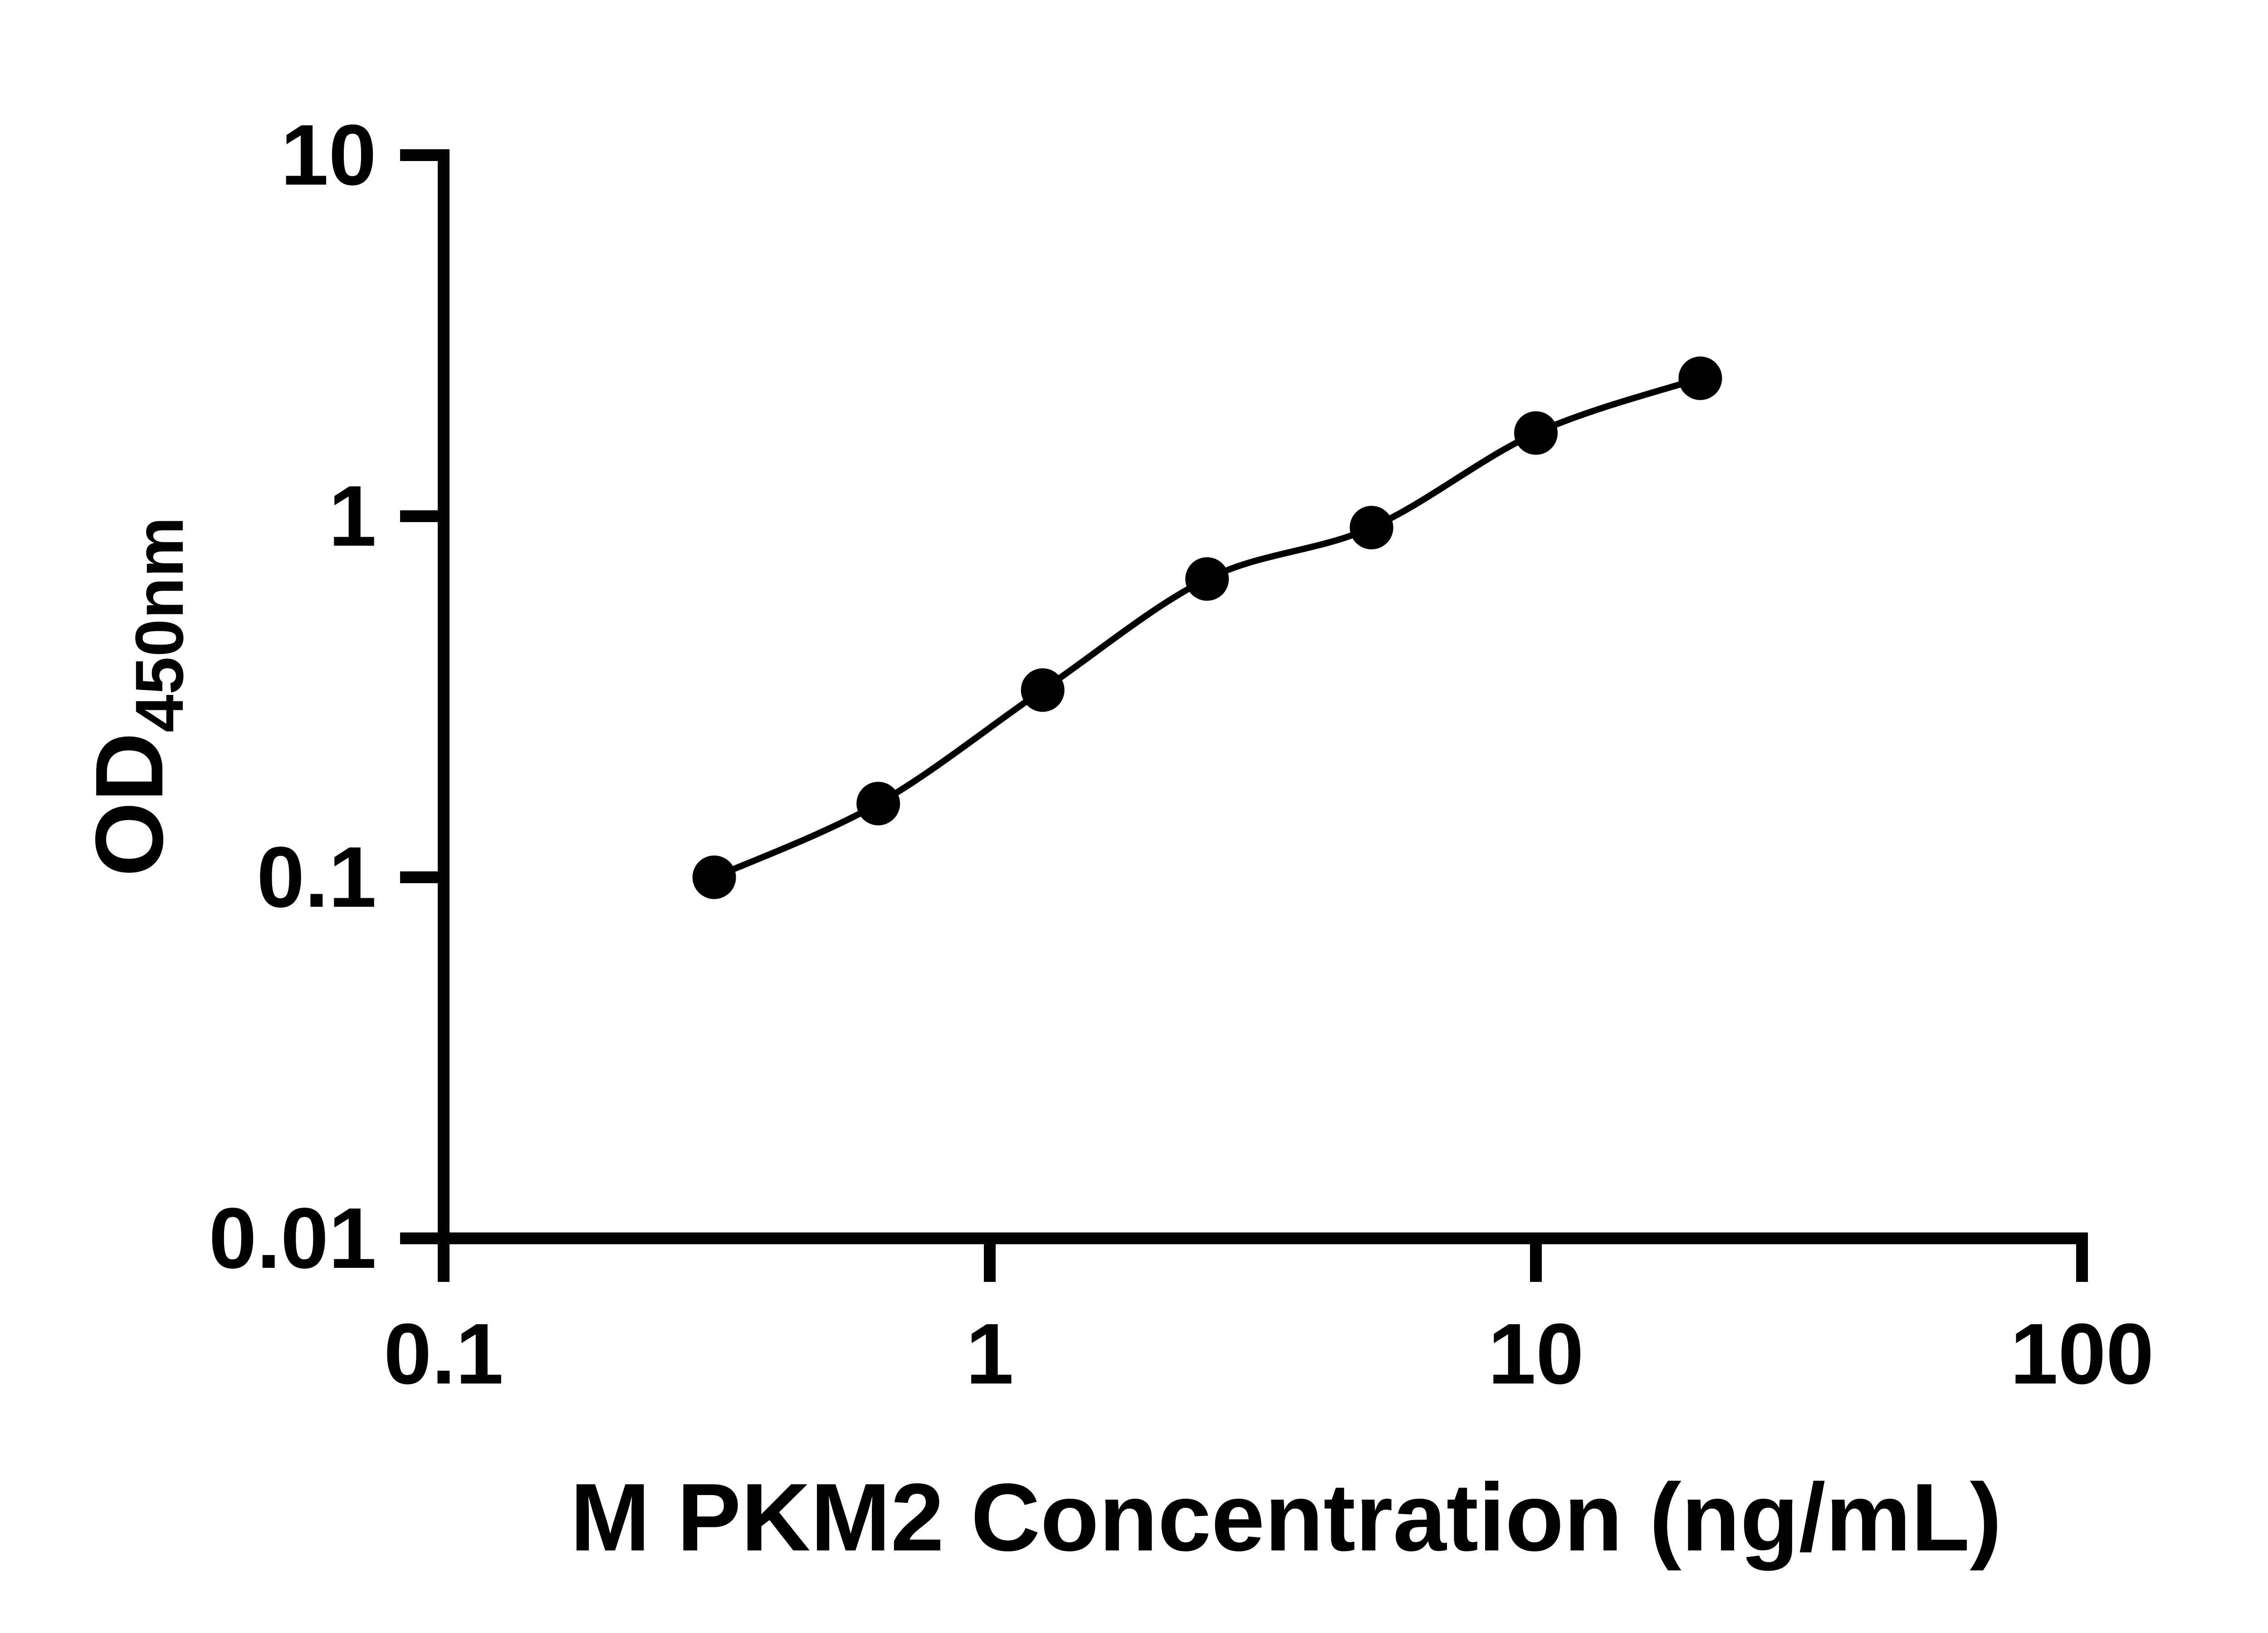 Image resolution: width=2268 pixels, height=1633 pixels. Describe the element at coordinates (352, 516) in the screenshot. I see `y-tick-label: 1` at that location.